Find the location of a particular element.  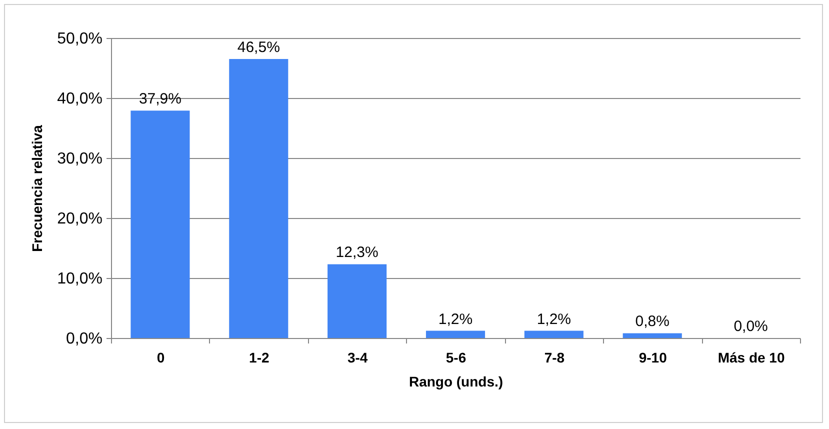

x-tick-label: 5-6 is located at coordinates (456, 358).